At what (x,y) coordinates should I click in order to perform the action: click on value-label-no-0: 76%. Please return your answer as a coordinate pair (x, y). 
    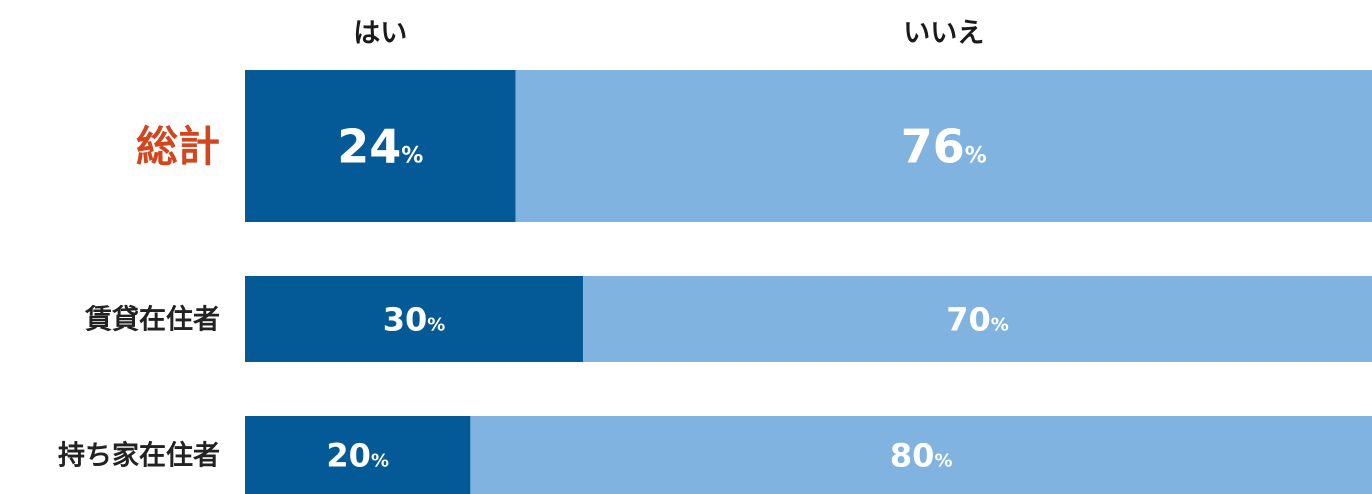
    Looking at the image, I should click on (944, 147).